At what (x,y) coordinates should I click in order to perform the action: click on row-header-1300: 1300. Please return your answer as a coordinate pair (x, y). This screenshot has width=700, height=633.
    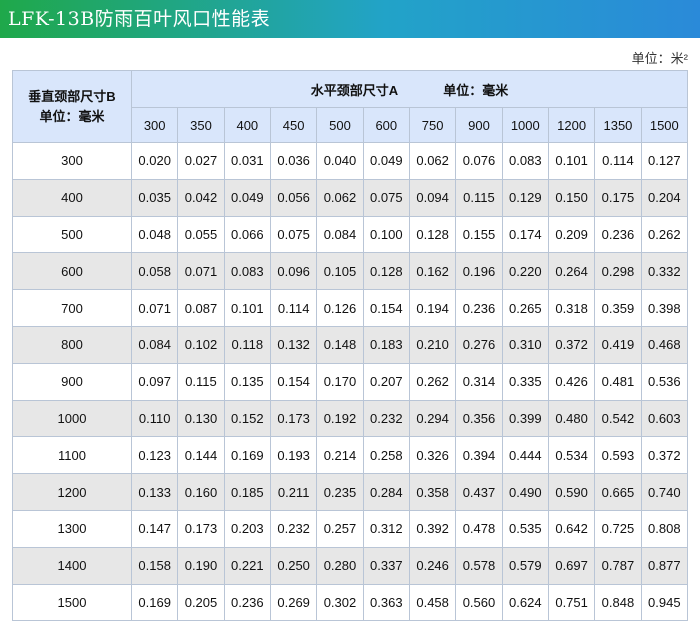
    Looking at the image, I should click on (72, 528).